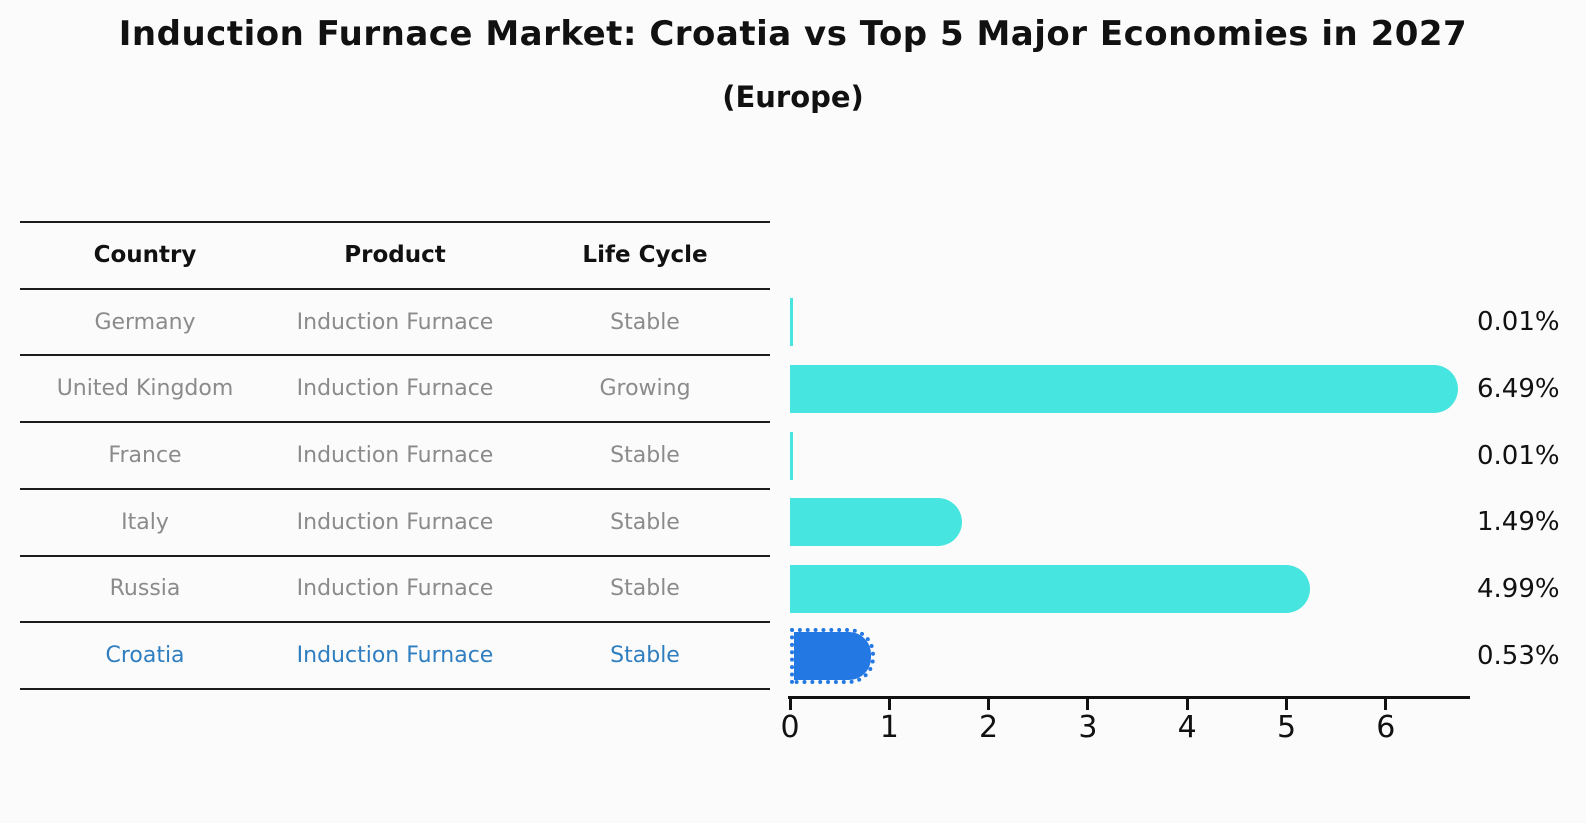 This screenshot has height=823, width=1586. I want to click on country-cell: Croatia, so click(145, 656).